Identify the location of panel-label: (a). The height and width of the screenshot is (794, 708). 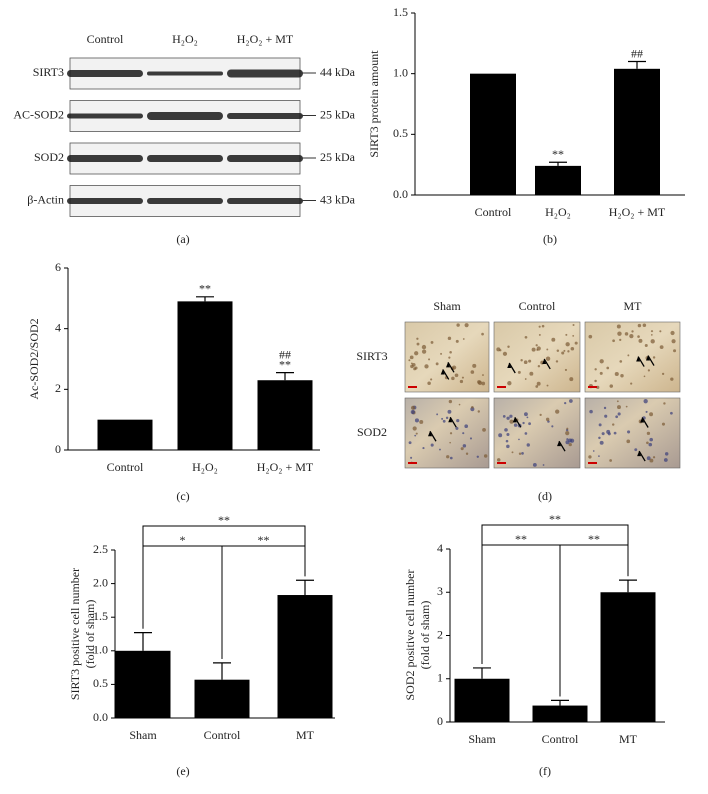
(182, 239).